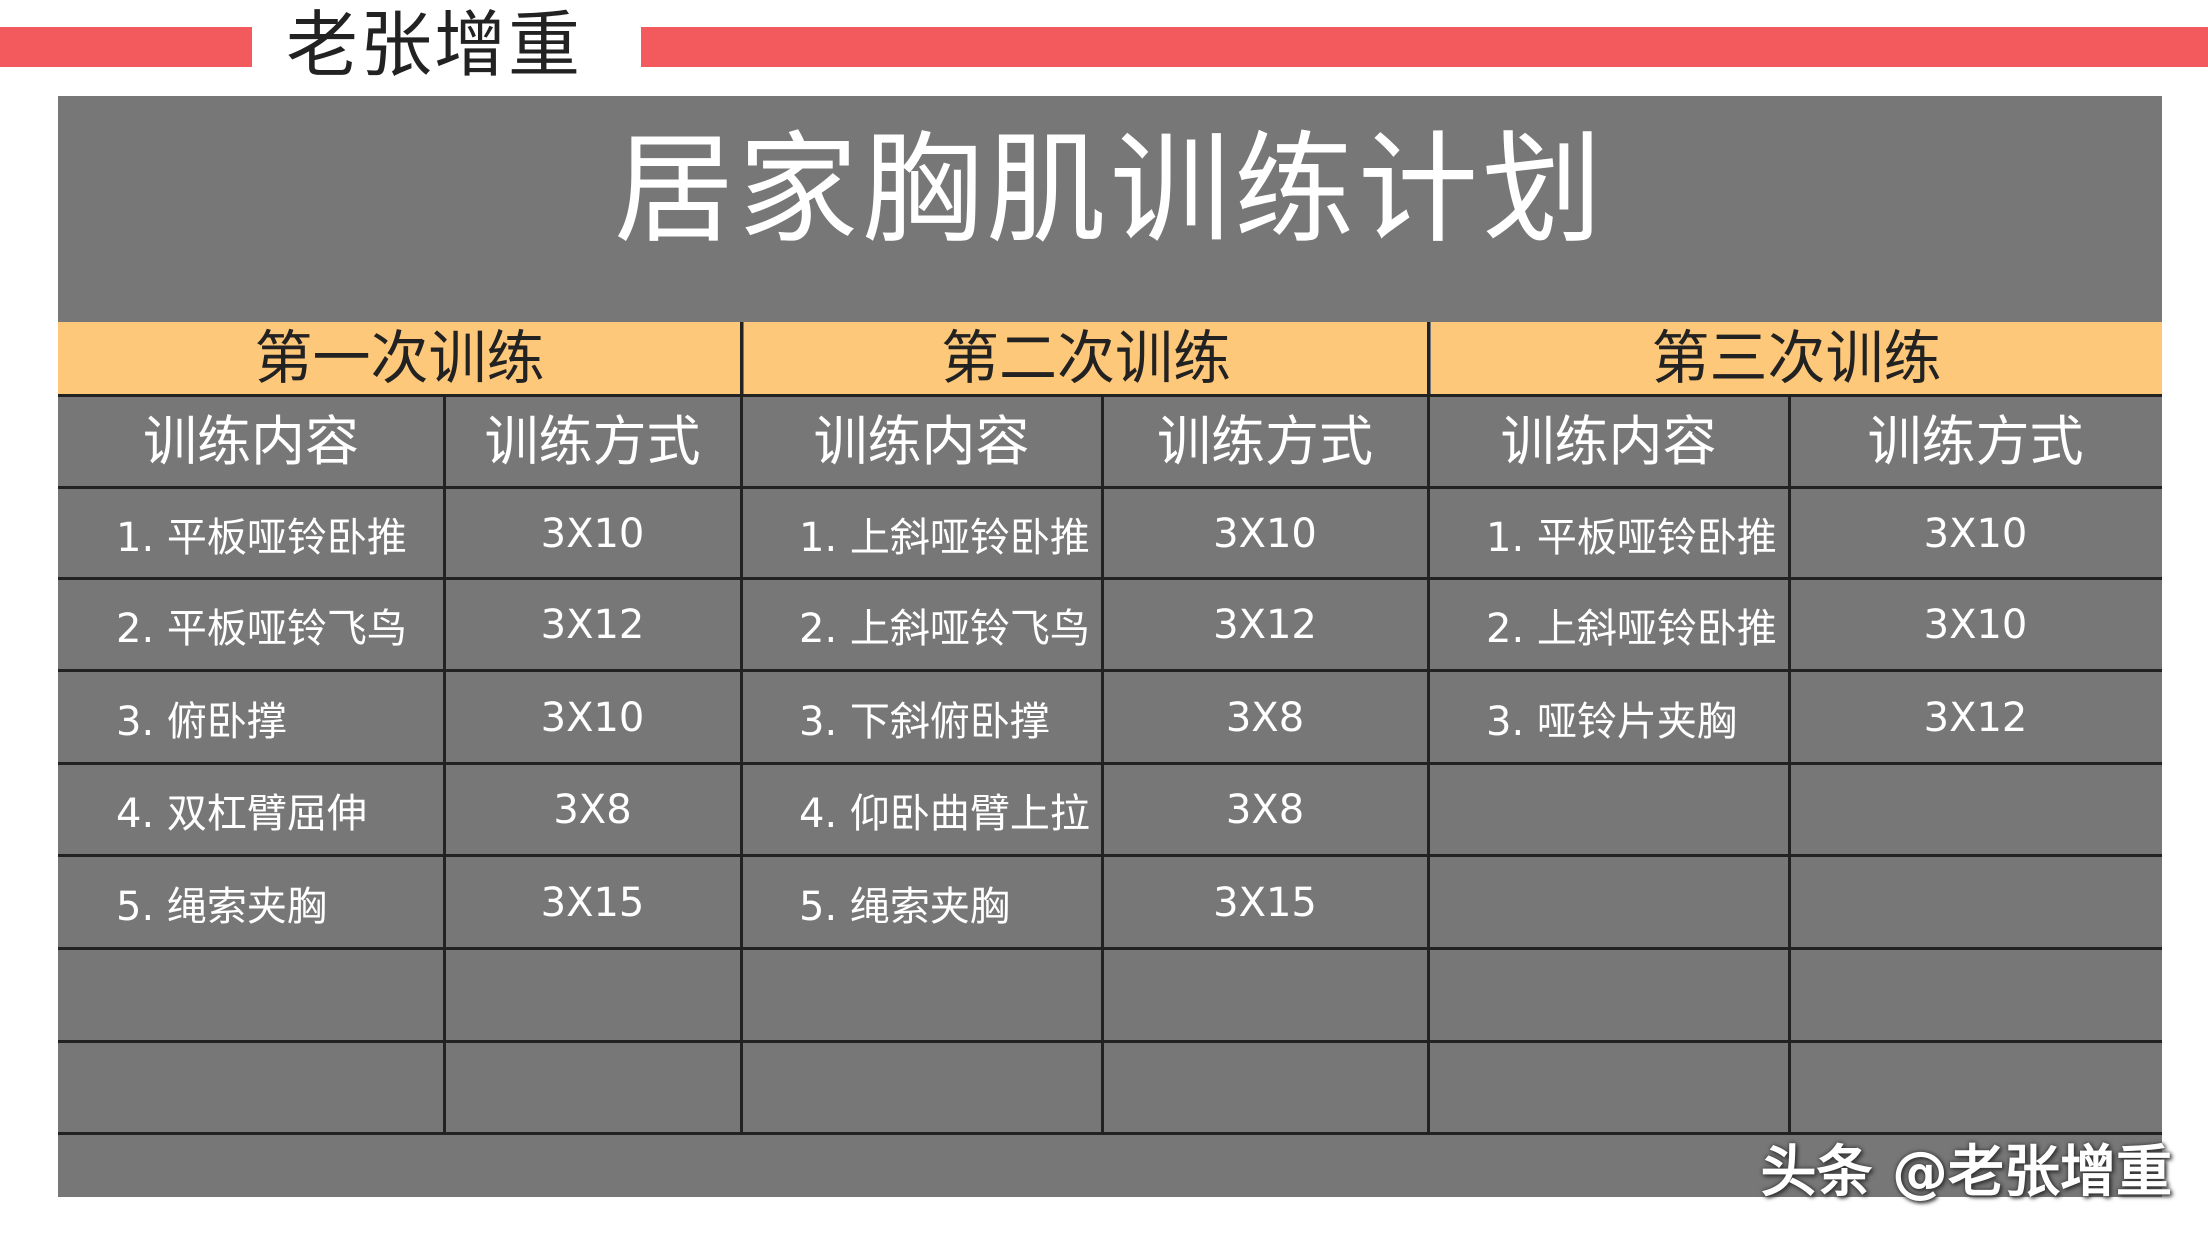 This screenshot has width=2208, height=1242. I want to click on exercise-cell: 3. 俯卧撑, so click(201, 721).